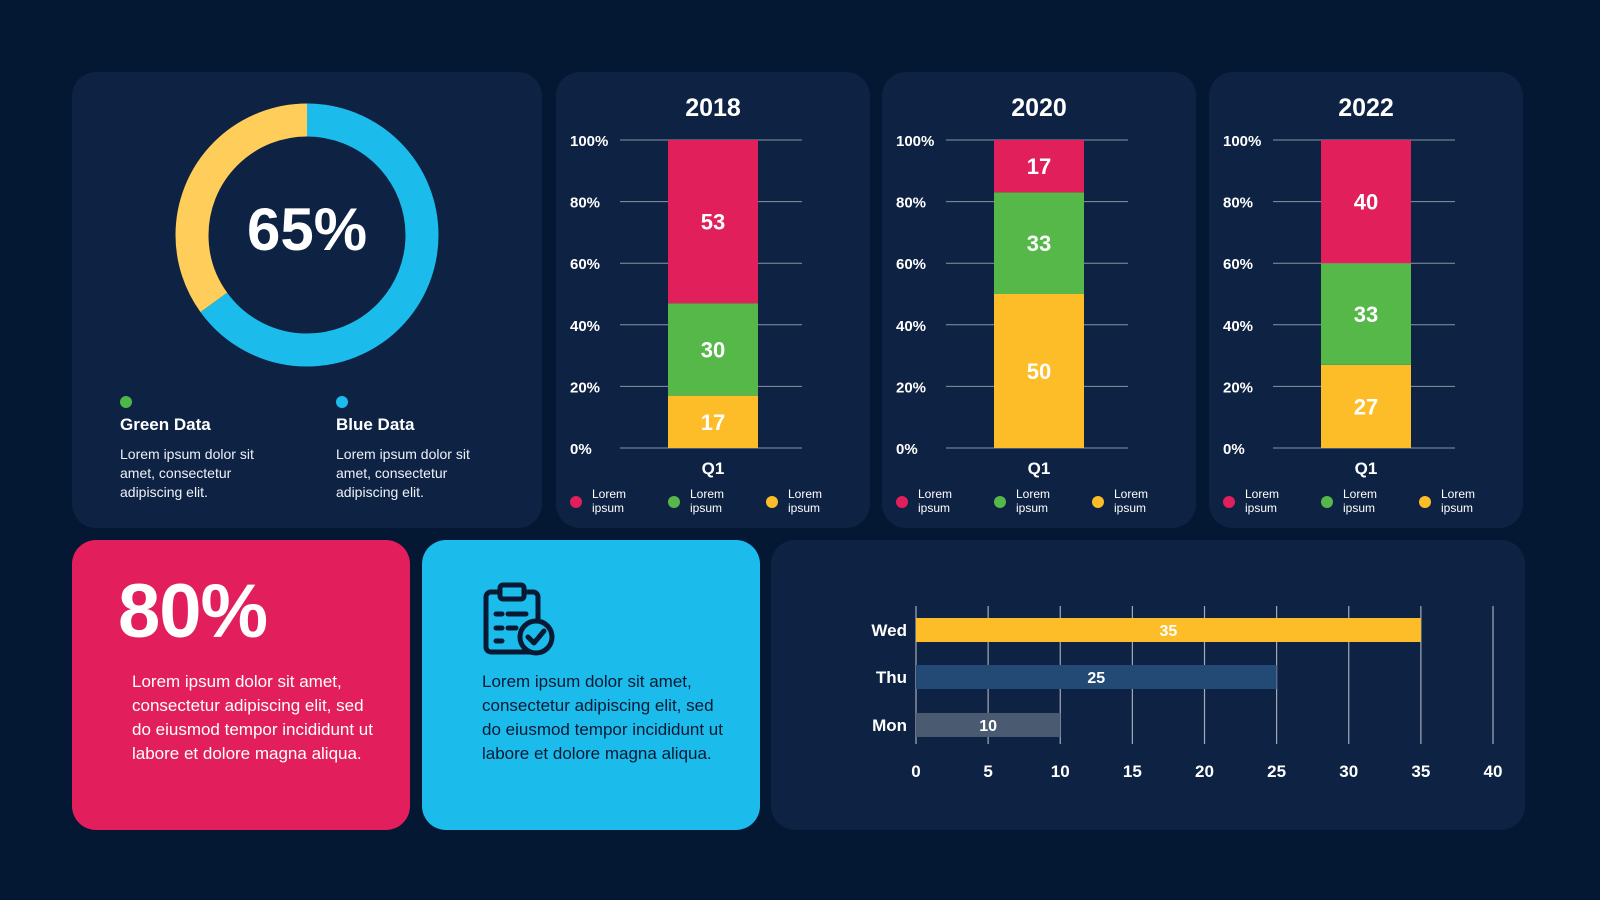  Describe the element at coordinates (1204, 771) in the screenshot. I see `x-tick-label: 20` at that location.